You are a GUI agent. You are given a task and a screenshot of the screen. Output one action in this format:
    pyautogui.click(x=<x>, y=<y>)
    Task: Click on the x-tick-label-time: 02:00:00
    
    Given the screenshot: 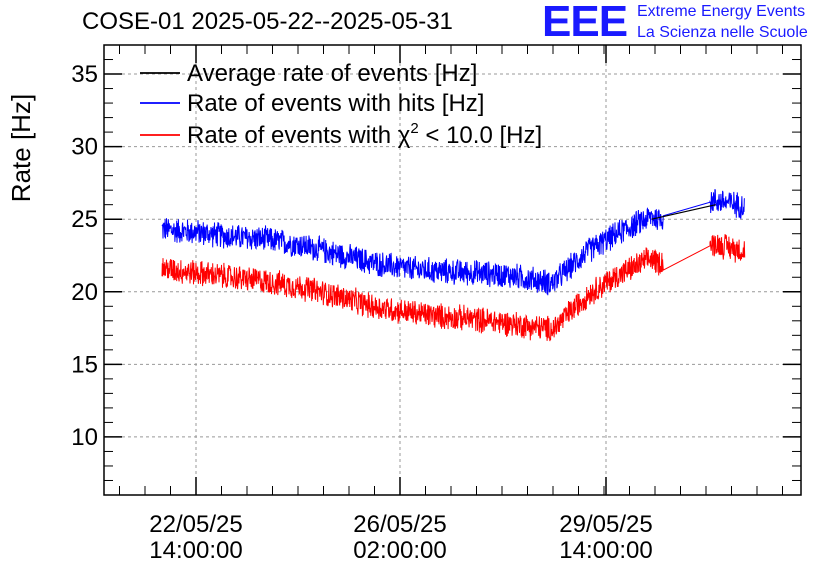 What is the action you would take?
    pyautogui.click(x=399, y=550)
    